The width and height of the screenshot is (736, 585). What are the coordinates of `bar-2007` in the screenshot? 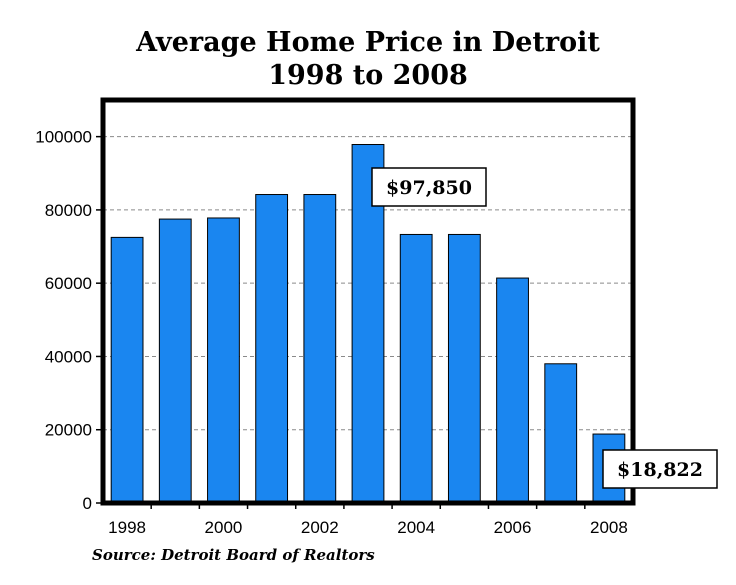 It's located at (561, 433).